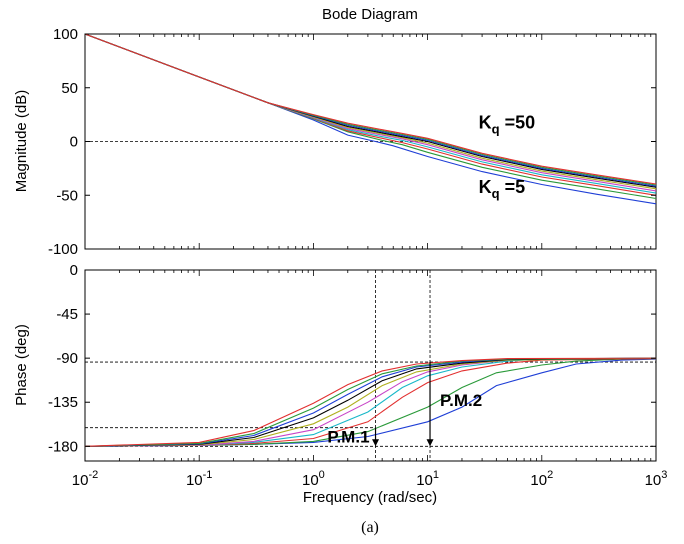 The width and height of the screenshot is (684, 544). What do you see at coordinates (67, 358) in the screenshot?
I see `y-tick-label: -90` at bounding box center [67, 358].